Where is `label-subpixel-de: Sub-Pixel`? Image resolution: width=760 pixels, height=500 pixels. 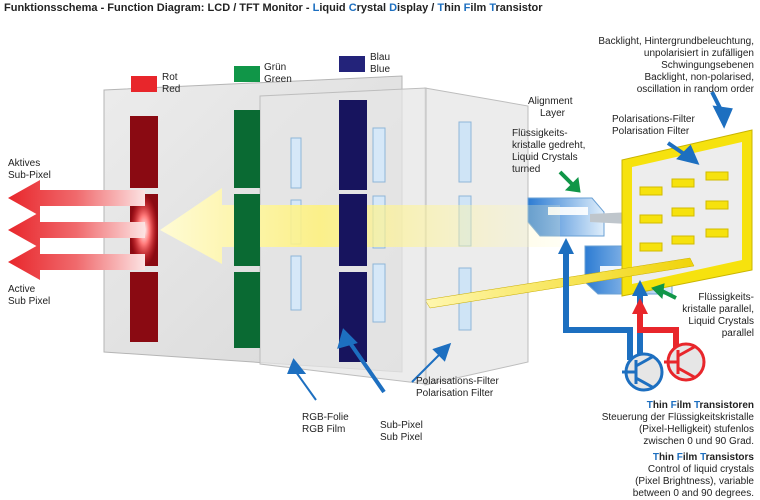
label-subpixel-de: Sub-Pixel is located at coordinates (29, 175).